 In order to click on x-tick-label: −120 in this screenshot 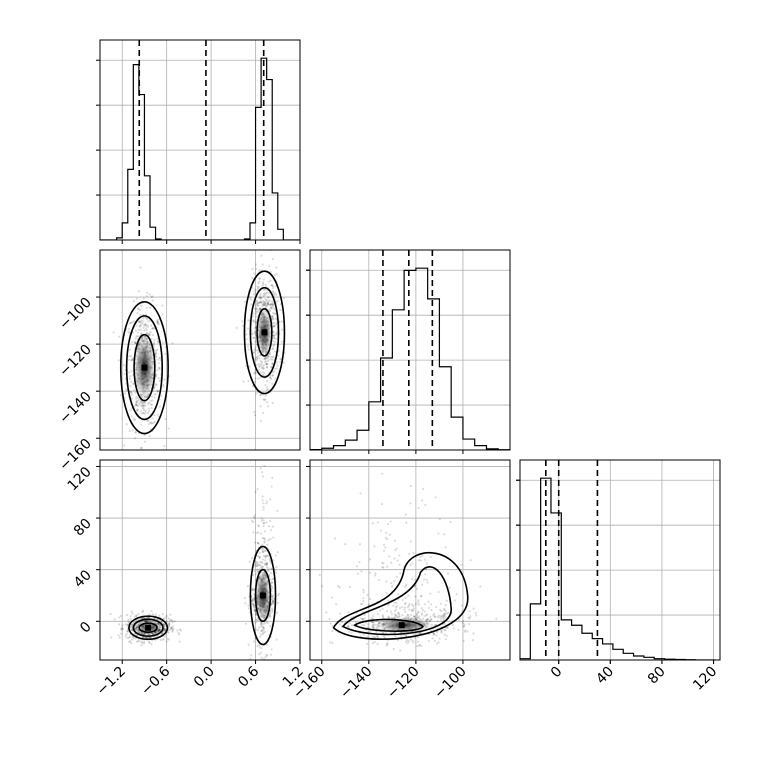, I will do `click(403, 683)`.